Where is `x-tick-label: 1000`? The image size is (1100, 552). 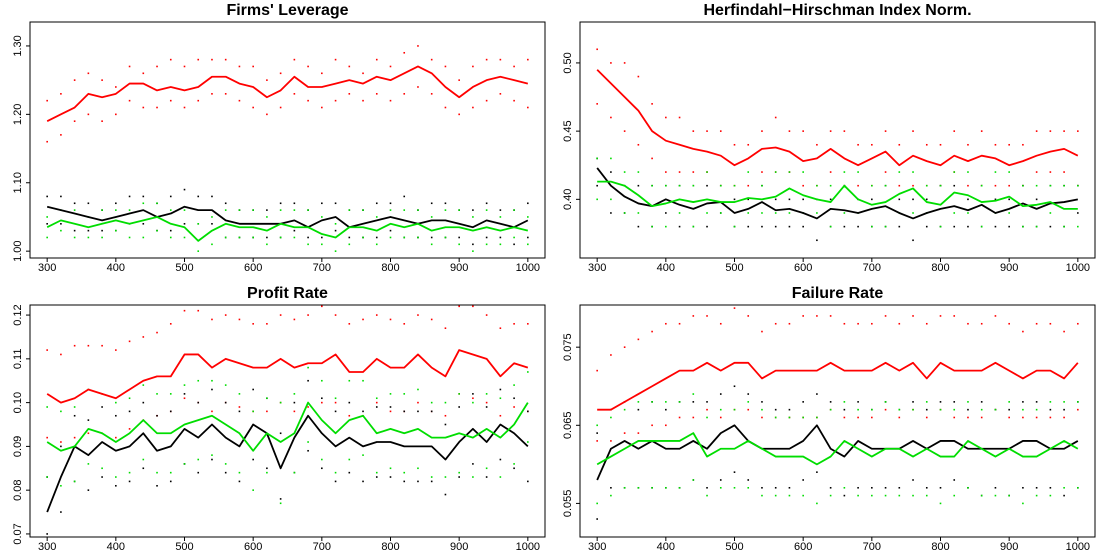
x-tick-label: 1000 is located at coordinates (1078, 546).